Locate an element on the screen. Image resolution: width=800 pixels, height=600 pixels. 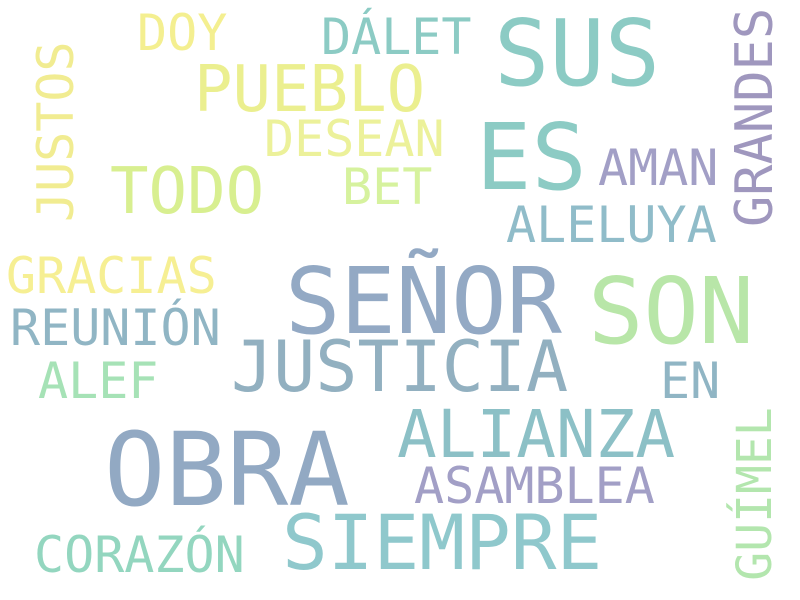
word-corazon: CORAZÓN is located at coordinates (139, 555).